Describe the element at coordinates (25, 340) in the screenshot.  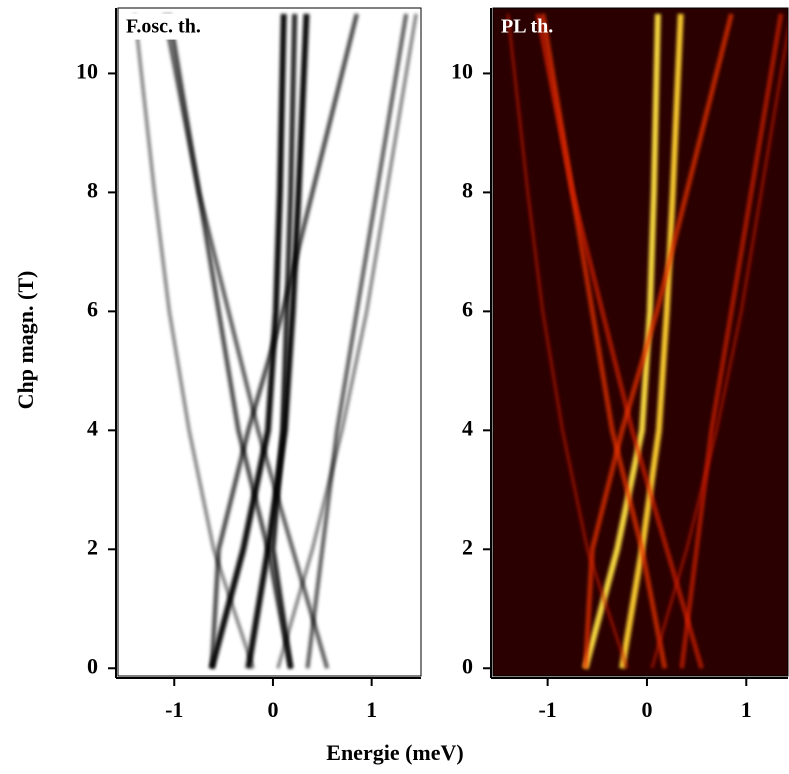
I see `y-axis-label: Chp magn. (T)` at that location.